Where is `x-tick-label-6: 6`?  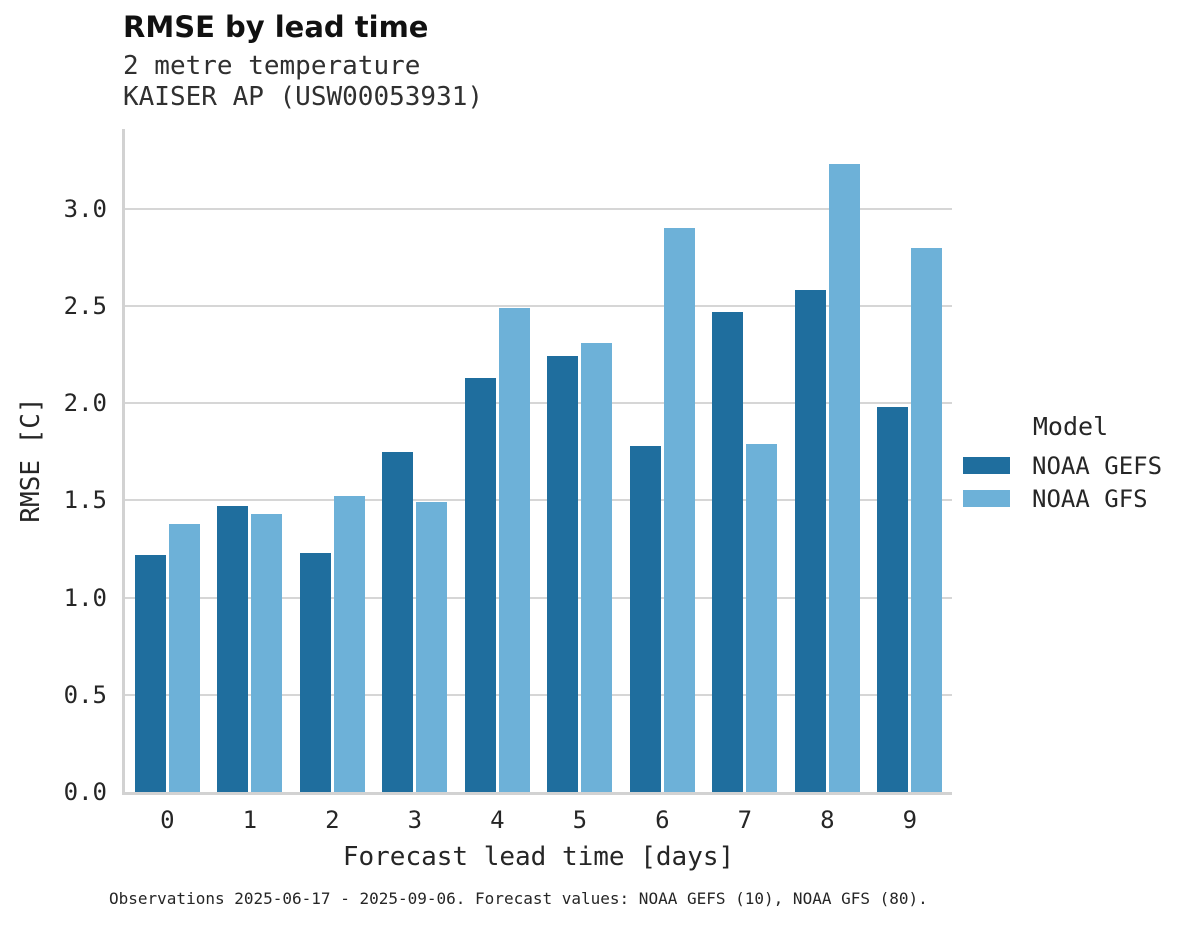 x-tick-label-6: 6 is located at coordinates (662, 820).